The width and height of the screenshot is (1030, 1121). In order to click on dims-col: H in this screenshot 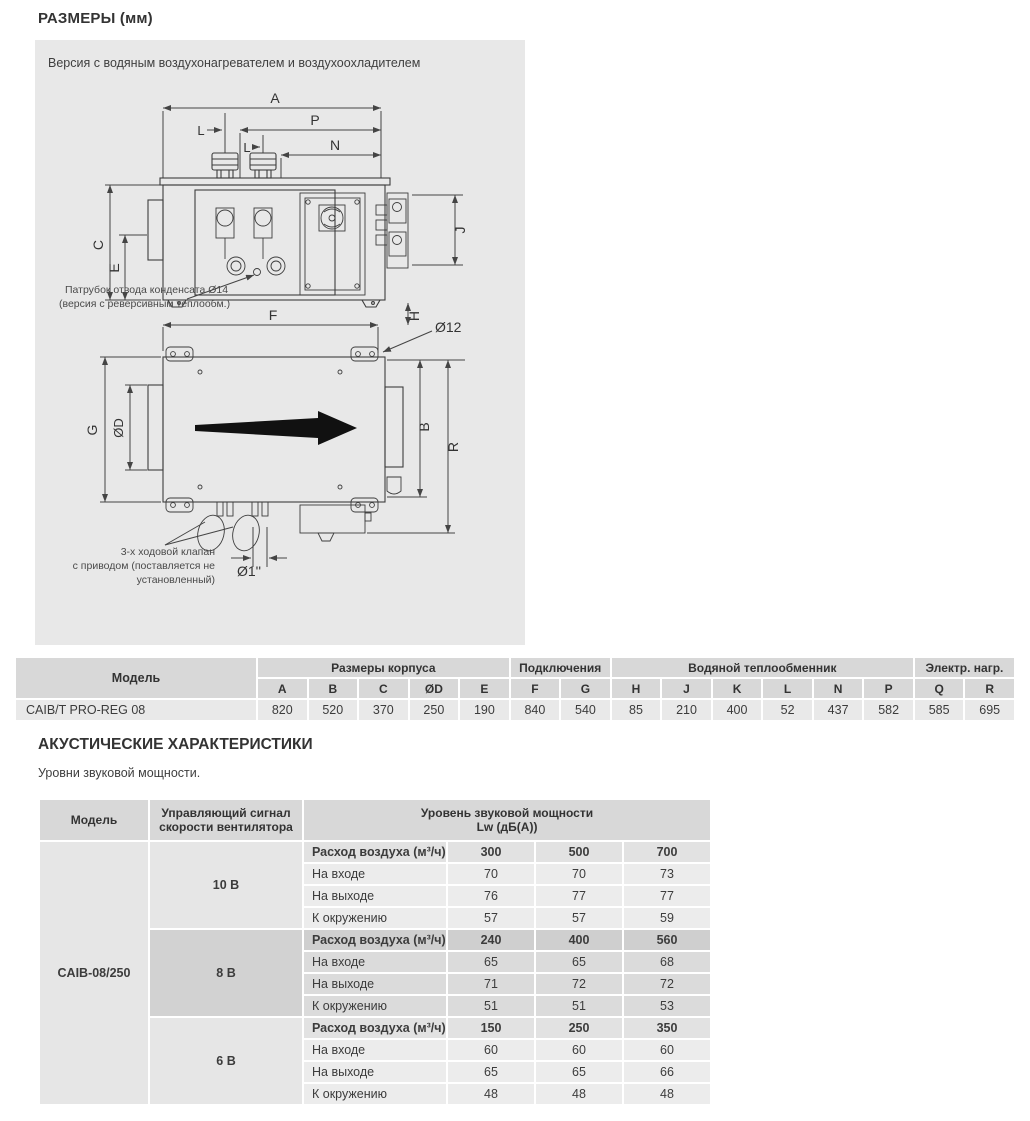, I will do `click(636, 688)`.